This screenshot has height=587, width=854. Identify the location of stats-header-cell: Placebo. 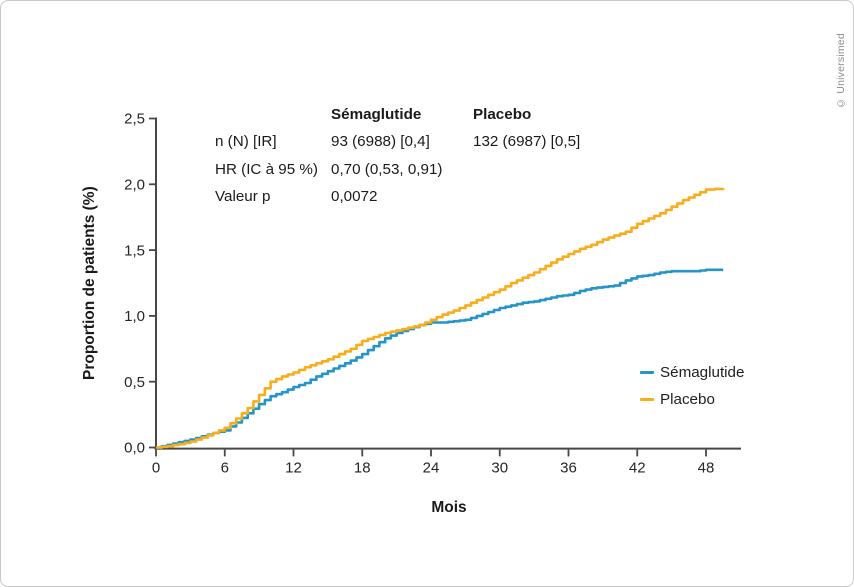
(502, 114).